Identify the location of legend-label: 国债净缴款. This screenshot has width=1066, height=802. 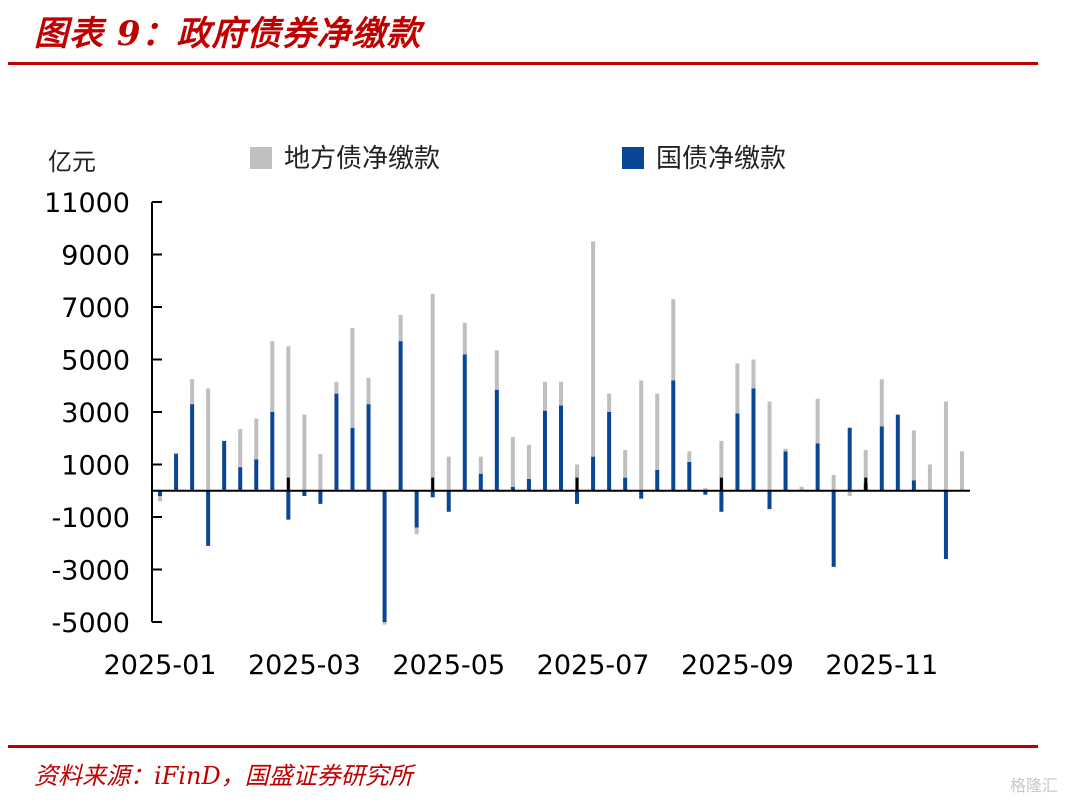
(721, 159).